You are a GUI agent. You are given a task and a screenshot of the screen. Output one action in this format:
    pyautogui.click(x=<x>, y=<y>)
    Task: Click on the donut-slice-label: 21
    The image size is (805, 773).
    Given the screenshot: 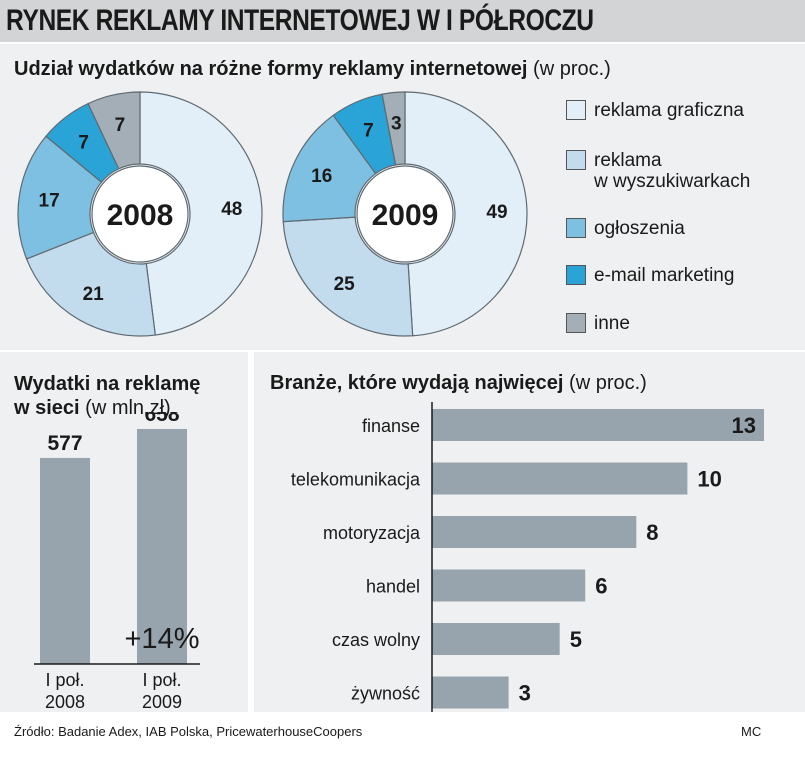 What is the action you would take?
    pyautogui.click(x=94, y=294)
    